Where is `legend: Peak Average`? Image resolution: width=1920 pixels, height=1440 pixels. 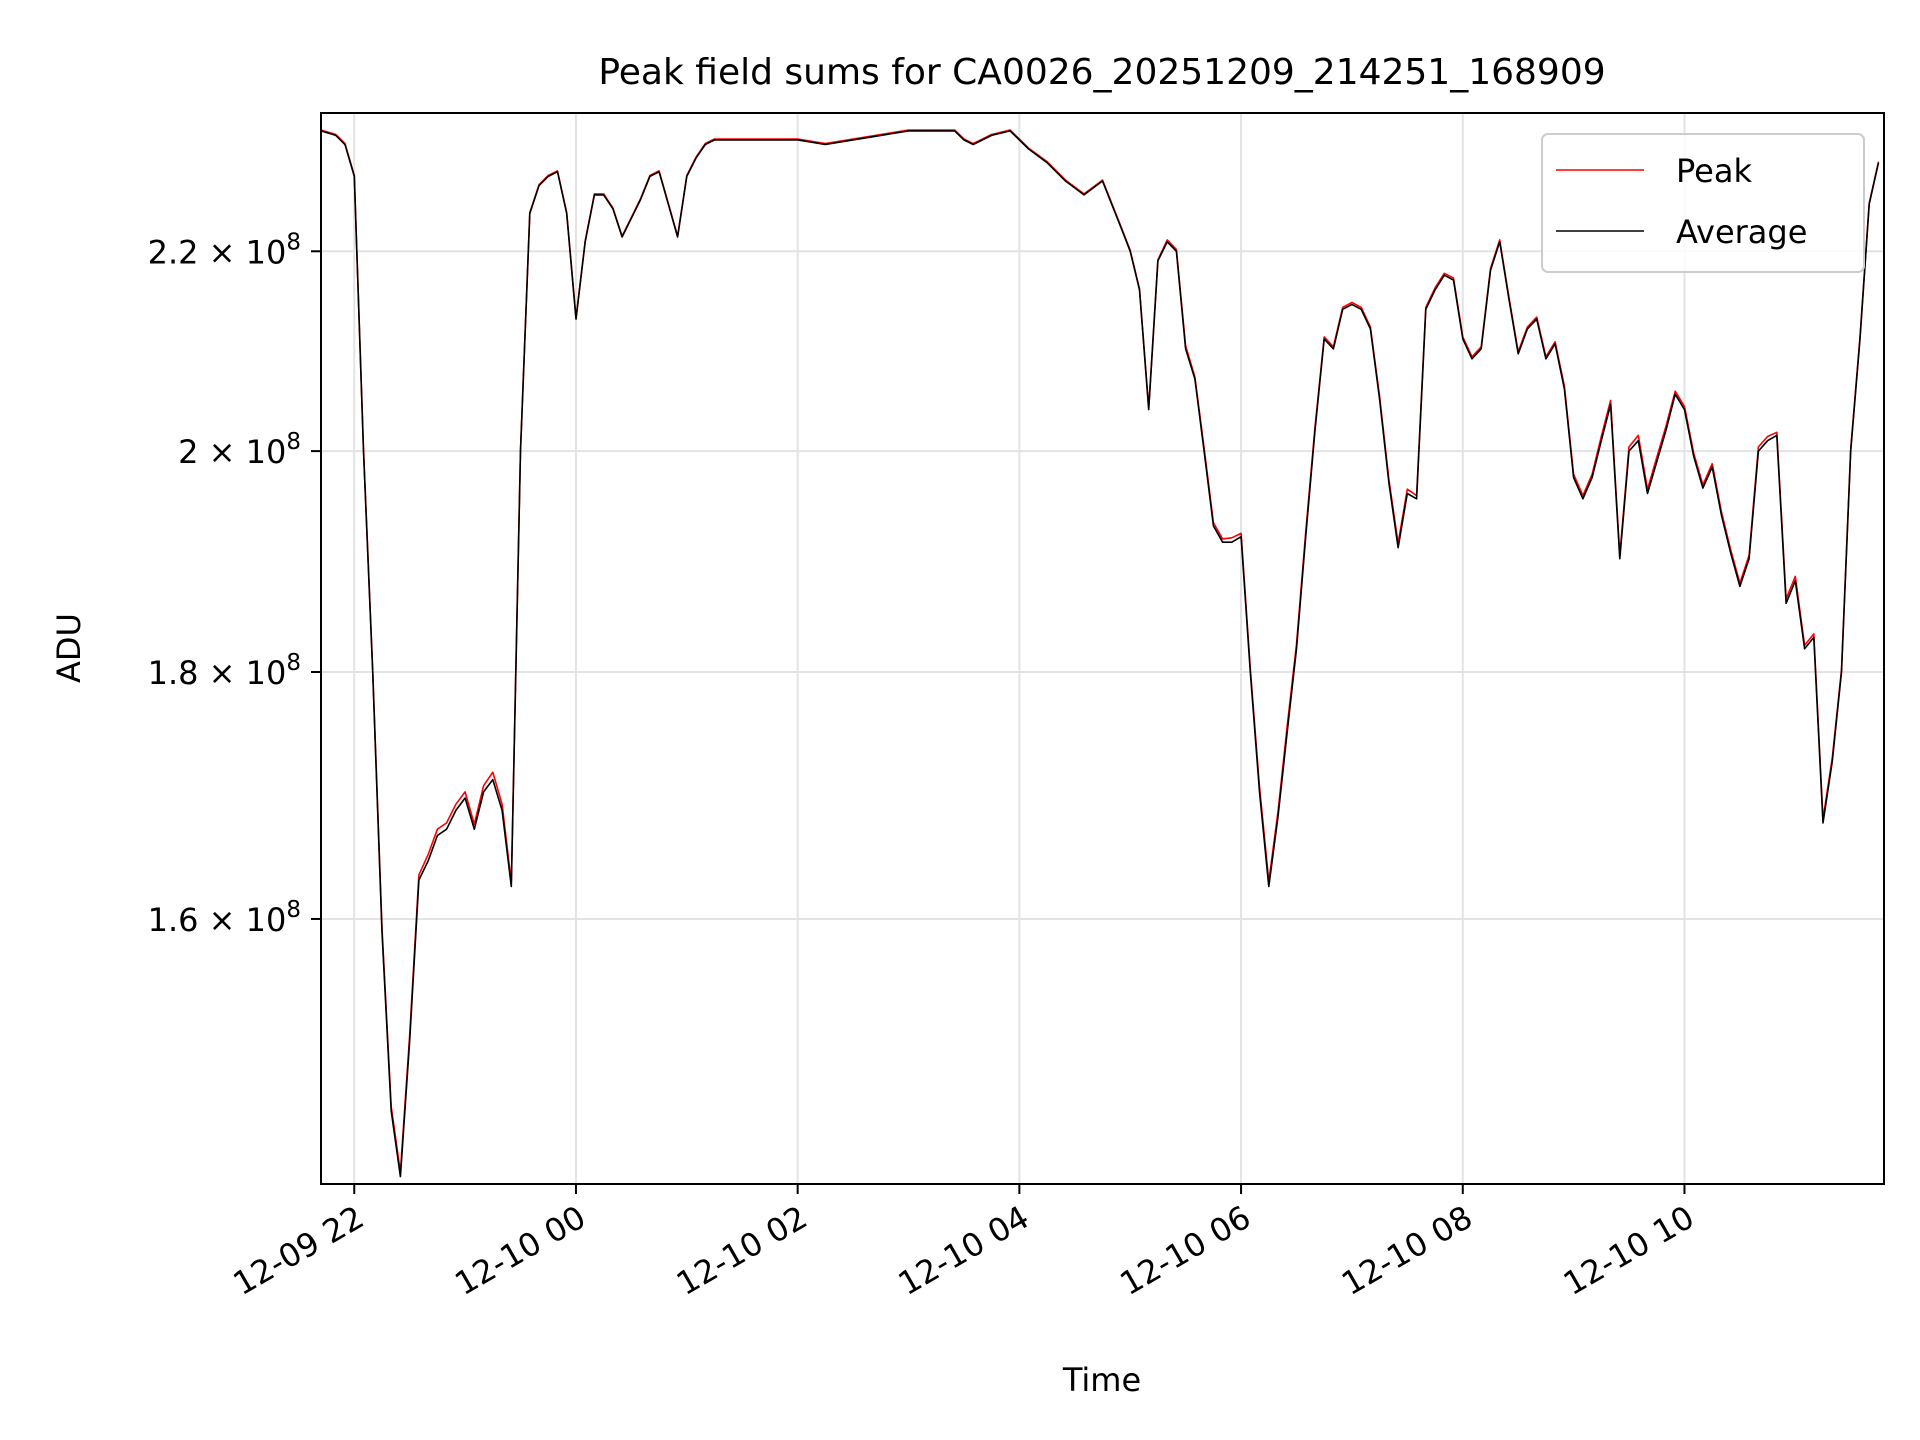
legend: Peak Average is located at coordinates (1703, 203).